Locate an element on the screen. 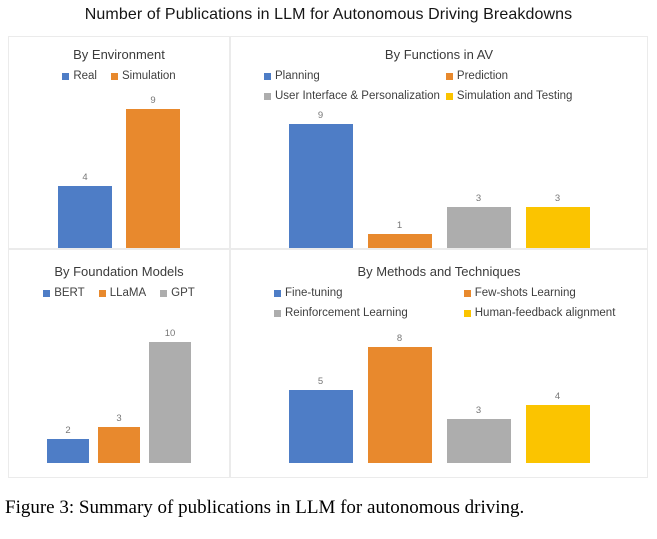 This screenshot has height=539, width=657. chart-title: By Foundation Models is located at coordinates (119, 271).